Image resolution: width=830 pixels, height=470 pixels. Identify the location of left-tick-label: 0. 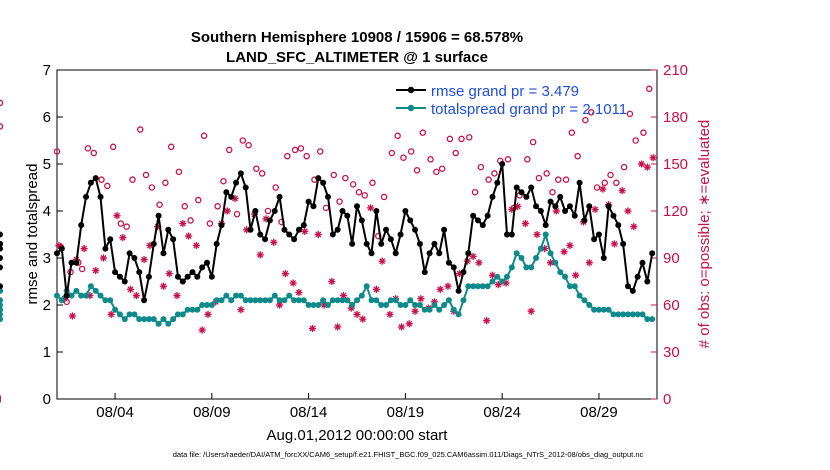
(47, 399).